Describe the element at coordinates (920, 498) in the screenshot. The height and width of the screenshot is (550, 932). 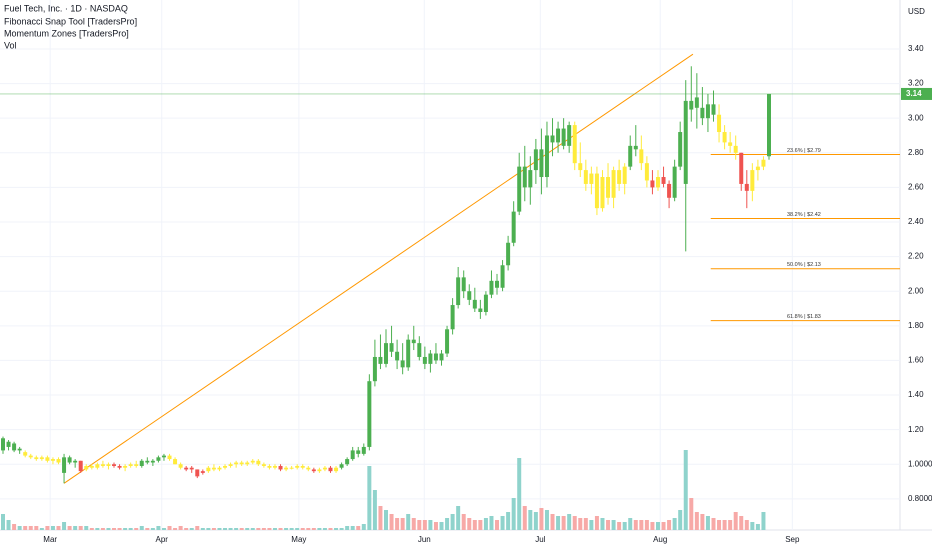
I see `y-tick-label: 0.8000` at that location.